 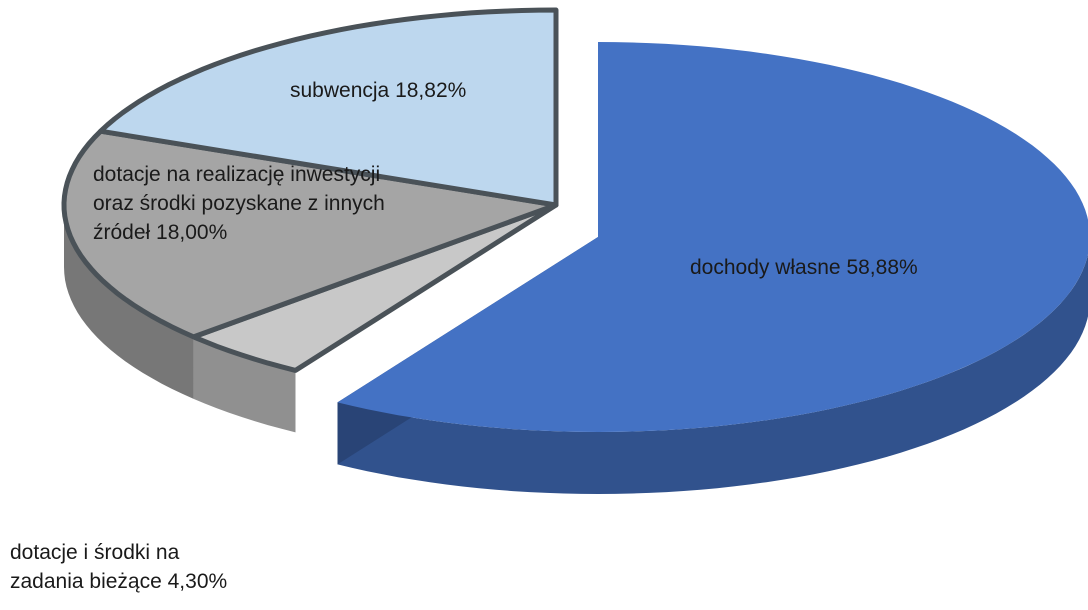 I want to click on label-value: 18,00%, so click(x=192, y=232).